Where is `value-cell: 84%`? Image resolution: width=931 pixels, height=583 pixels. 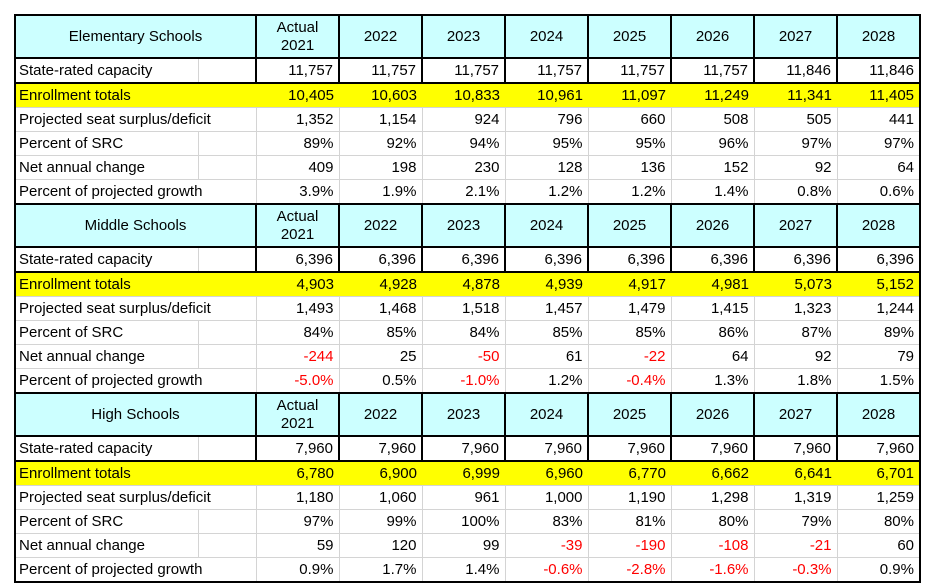 value-cell: 84% is located at coordinates (297, 332).